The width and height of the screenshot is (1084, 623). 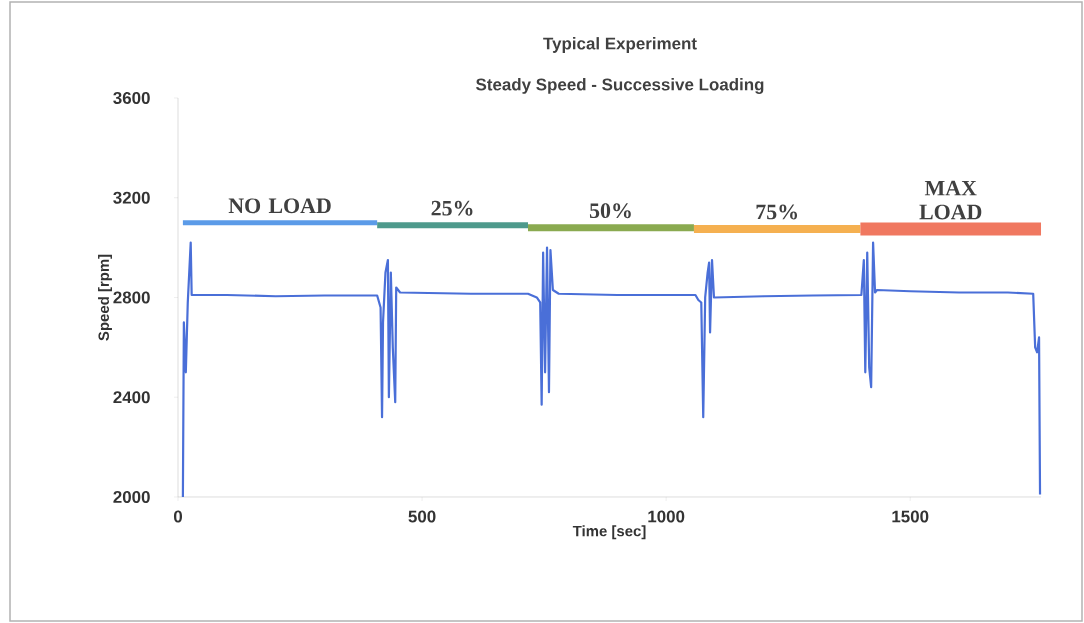 What do you see at coordinates (620, 86) in the screenshot?
I see `chart-subtitle: Steady Speed - Successive Loading` at bounding box center [620, 86].